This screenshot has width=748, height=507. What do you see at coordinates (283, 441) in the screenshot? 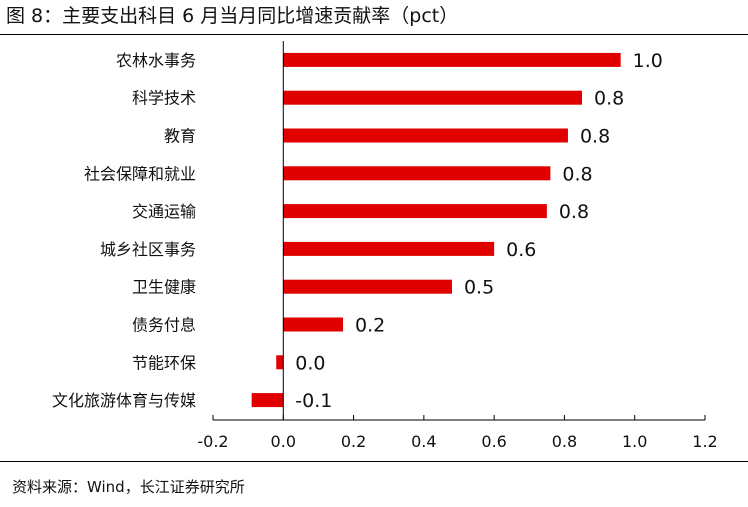
I see `x-tick-label: 0.0` at bounding box center [283, 441].